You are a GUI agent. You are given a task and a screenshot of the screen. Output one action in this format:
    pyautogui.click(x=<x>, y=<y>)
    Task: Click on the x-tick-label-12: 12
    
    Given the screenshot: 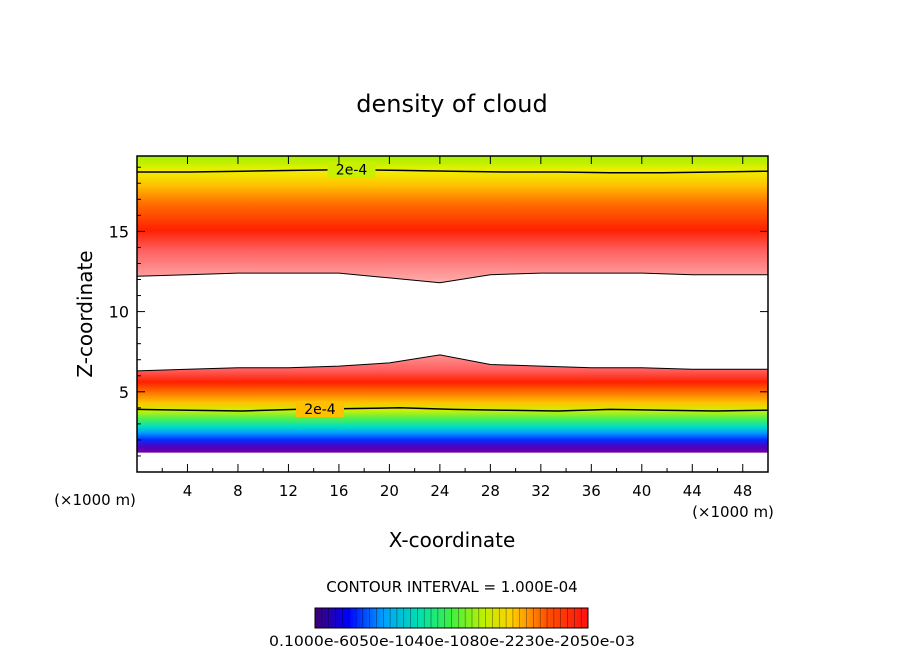 What is the action you would take?
    pyautogui.click(x=288, y=491)
    